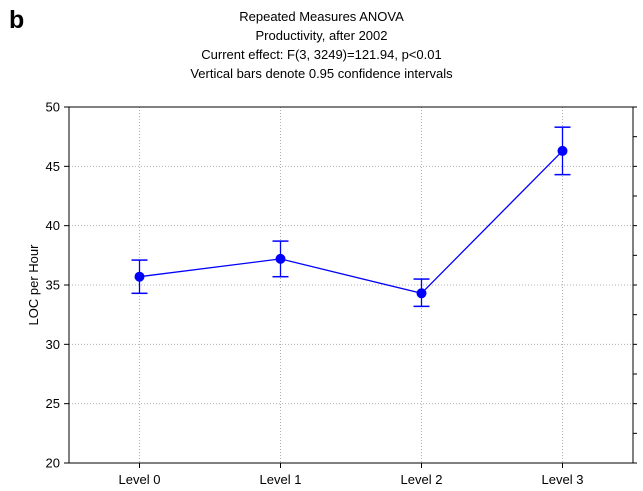  I want to click on x-tick-label: Level 0, so click(140, 479).